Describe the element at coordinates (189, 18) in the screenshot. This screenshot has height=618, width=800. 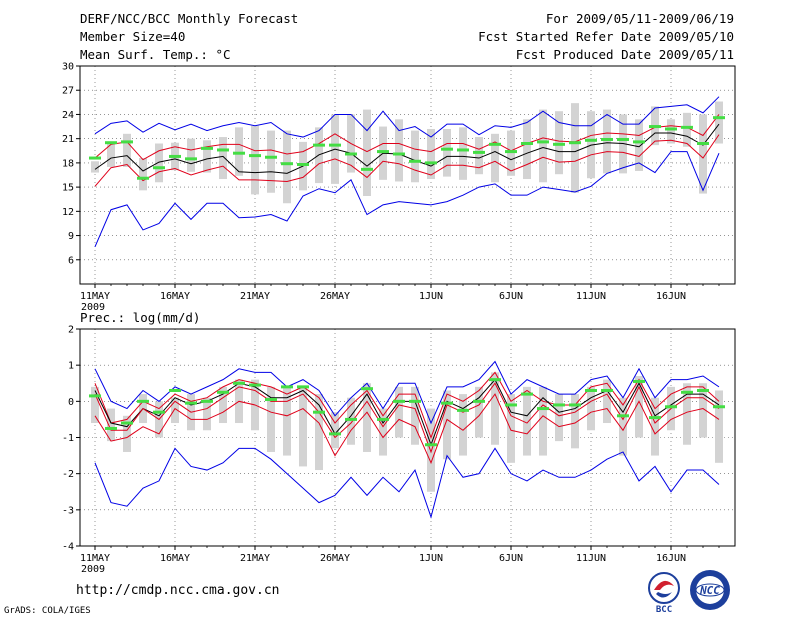
I see `chart-title: DERF/NCC/BCC Monthly Forecast` at that location.